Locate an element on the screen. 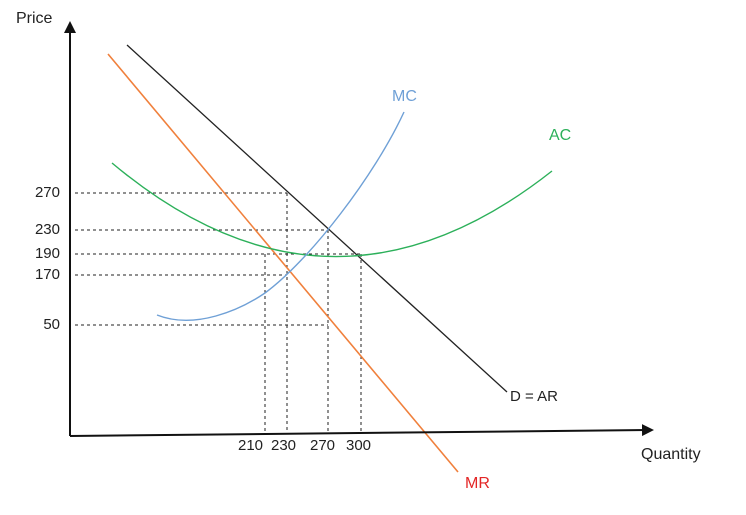 The image size is (746, 515). quantity-tick-label: 270 is located at coordinates (323, 445).